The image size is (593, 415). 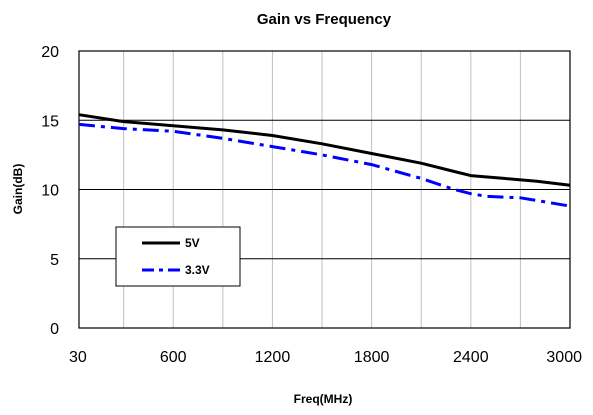 What do you see at coordinates (50, 121) in the screenshot?
I see `y-tick-label: 15` at bounding box center [50, 121].